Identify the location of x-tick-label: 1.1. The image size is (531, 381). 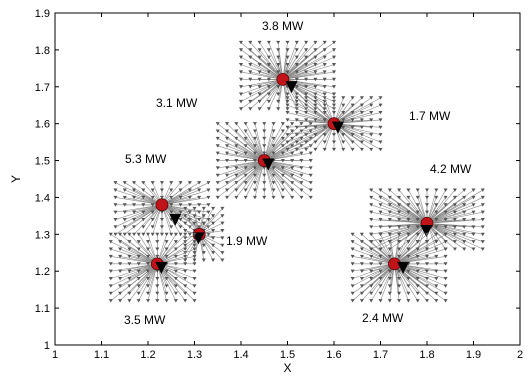
(101, 355).